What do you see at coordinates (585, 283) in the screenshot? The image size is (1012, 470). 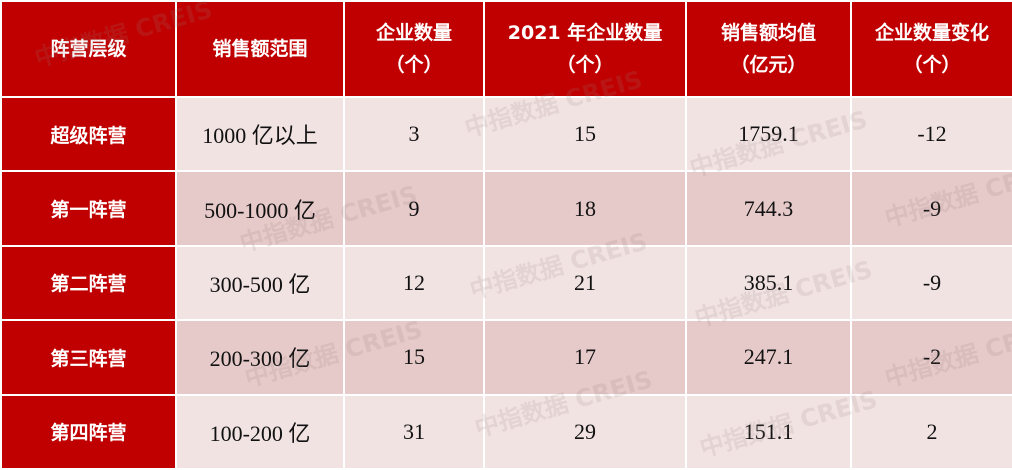 I see `company-count-2021-cell: 21` at bounding box center [585, 283].